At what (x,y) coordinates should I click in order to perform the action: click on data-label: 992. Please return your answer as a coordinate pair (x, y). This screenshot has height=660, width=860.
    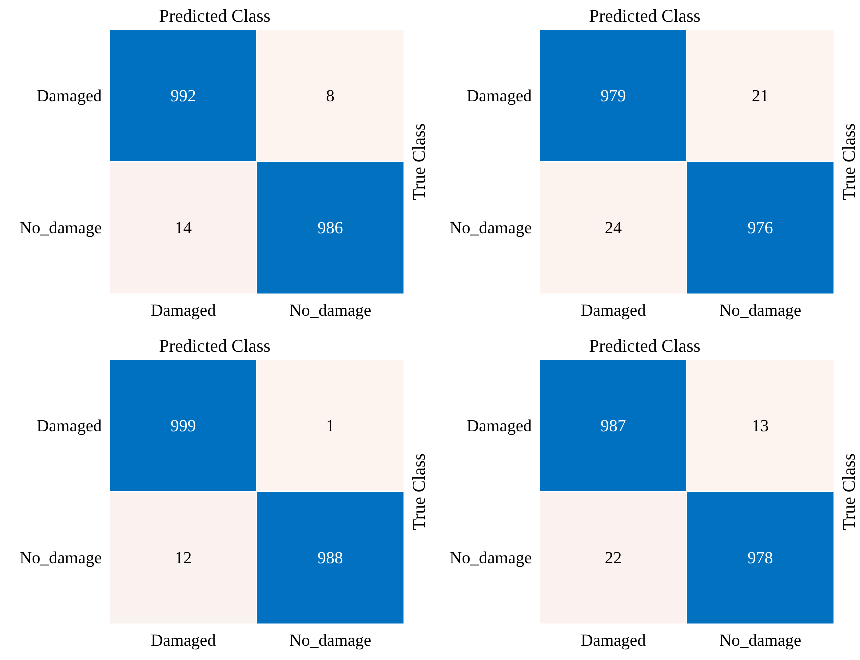
    Looking at the image, I should click on (183, 96).